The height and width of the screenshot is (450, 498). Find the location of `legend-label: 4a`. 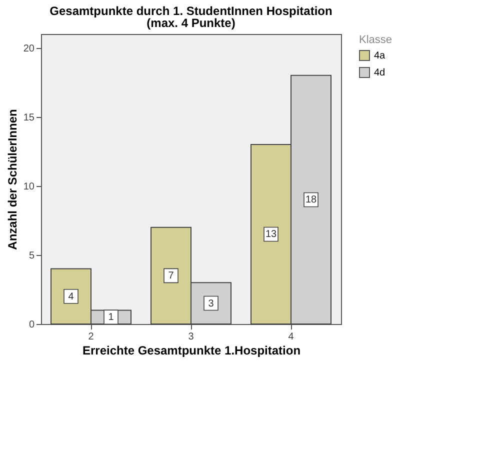

legend-label: 4a is located at coordinates (380, 56).